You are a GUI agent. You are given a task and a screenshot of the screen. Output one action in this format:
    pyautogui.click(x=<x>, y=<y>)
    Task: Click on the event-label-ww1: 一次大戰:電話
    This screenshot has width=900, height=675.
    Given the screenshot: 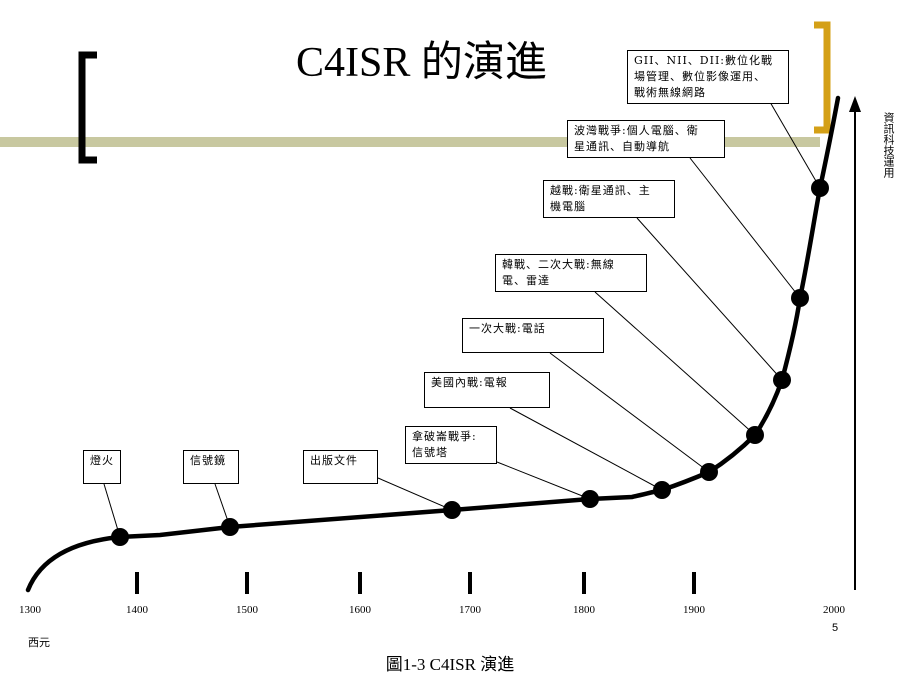 What is the action you would take?
    pyautogui.click(x=533, y=335)
    